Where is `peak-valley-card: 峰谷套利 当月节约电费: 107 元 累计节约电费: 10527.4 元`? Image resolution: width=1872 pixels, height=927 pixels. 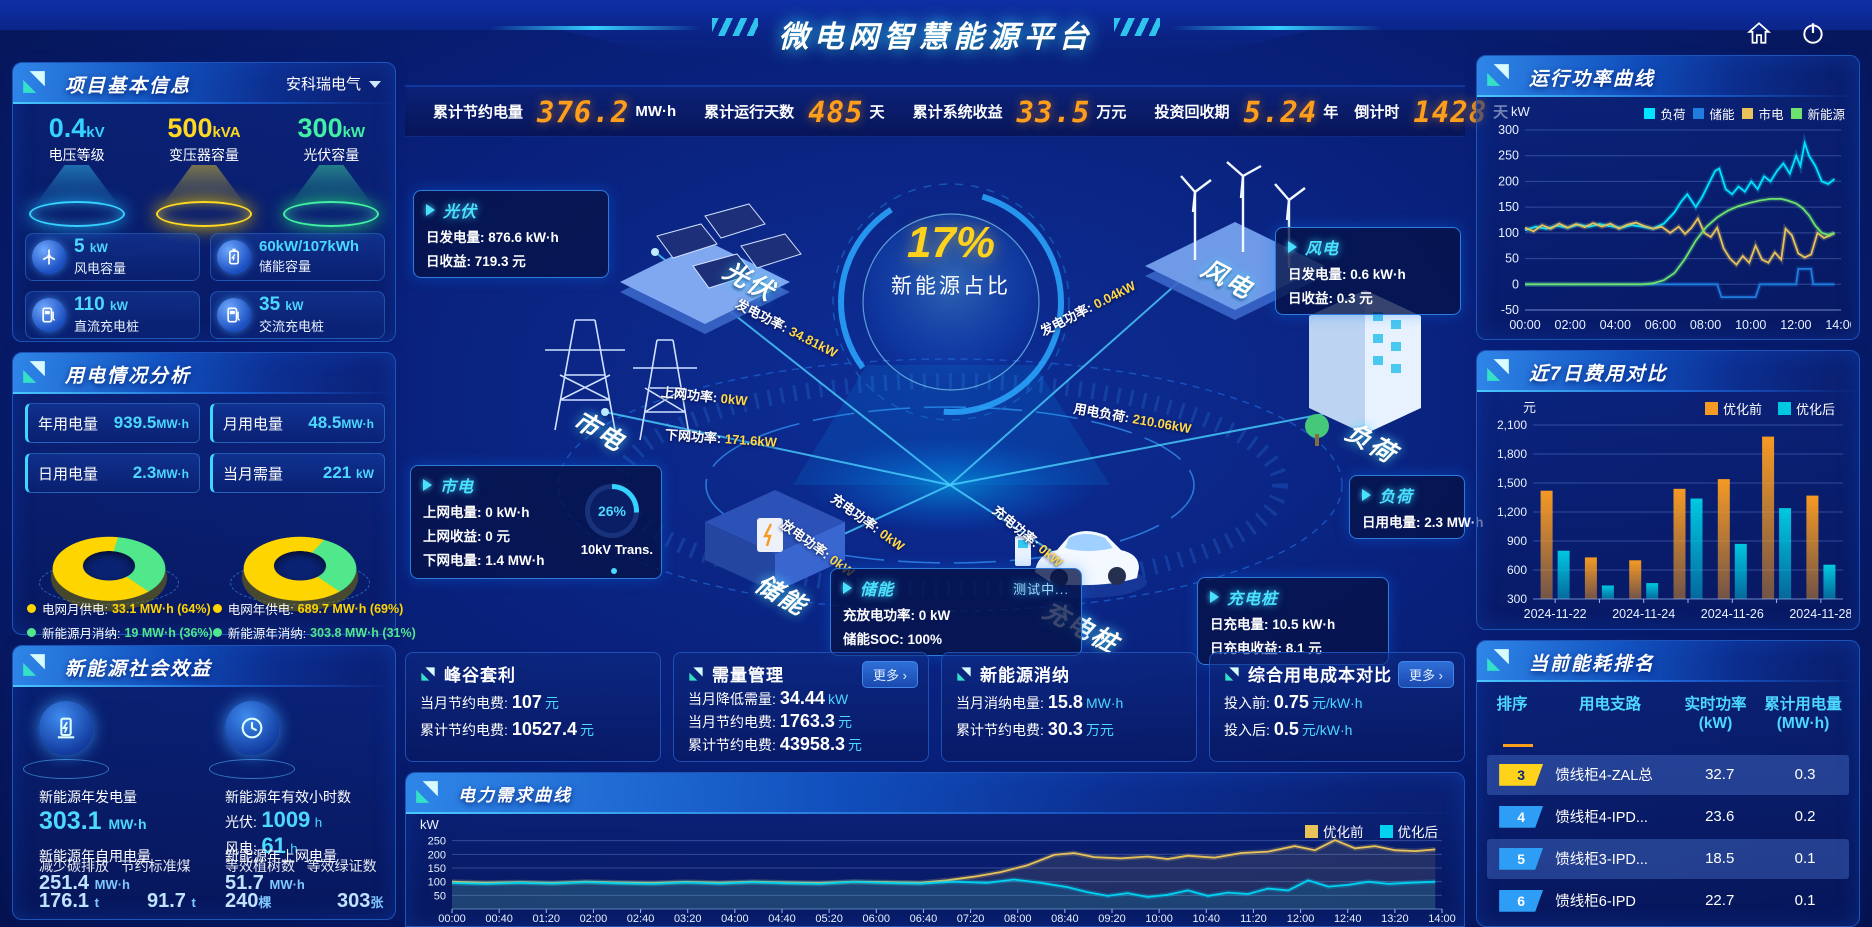
peak-valley-card: 峰谷套利 当月节约电费: 107 元 累计节约电费: 10527.4 元 is located at coordinates (533, 707).